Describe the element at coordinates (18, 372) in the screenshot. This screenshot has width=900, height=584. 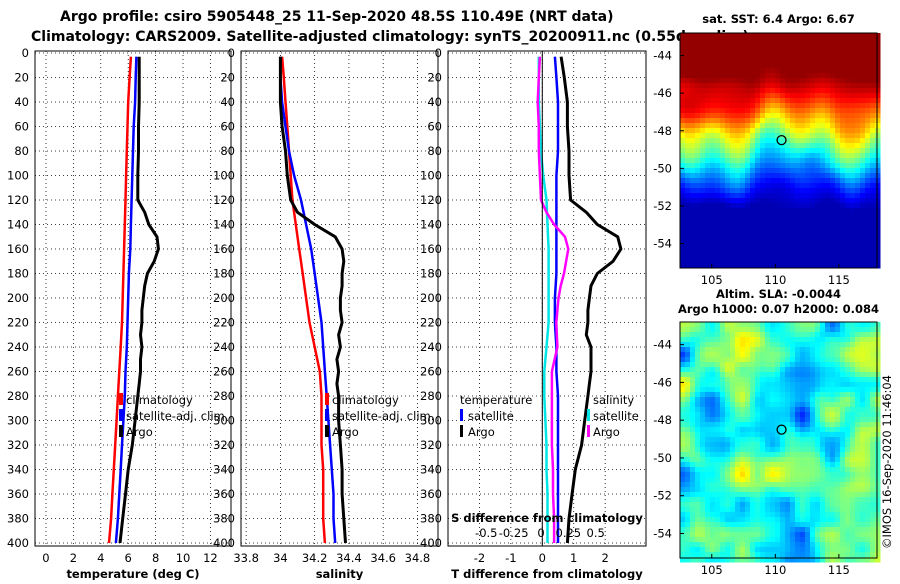
I see `depth-tick-label: 260` at that location.